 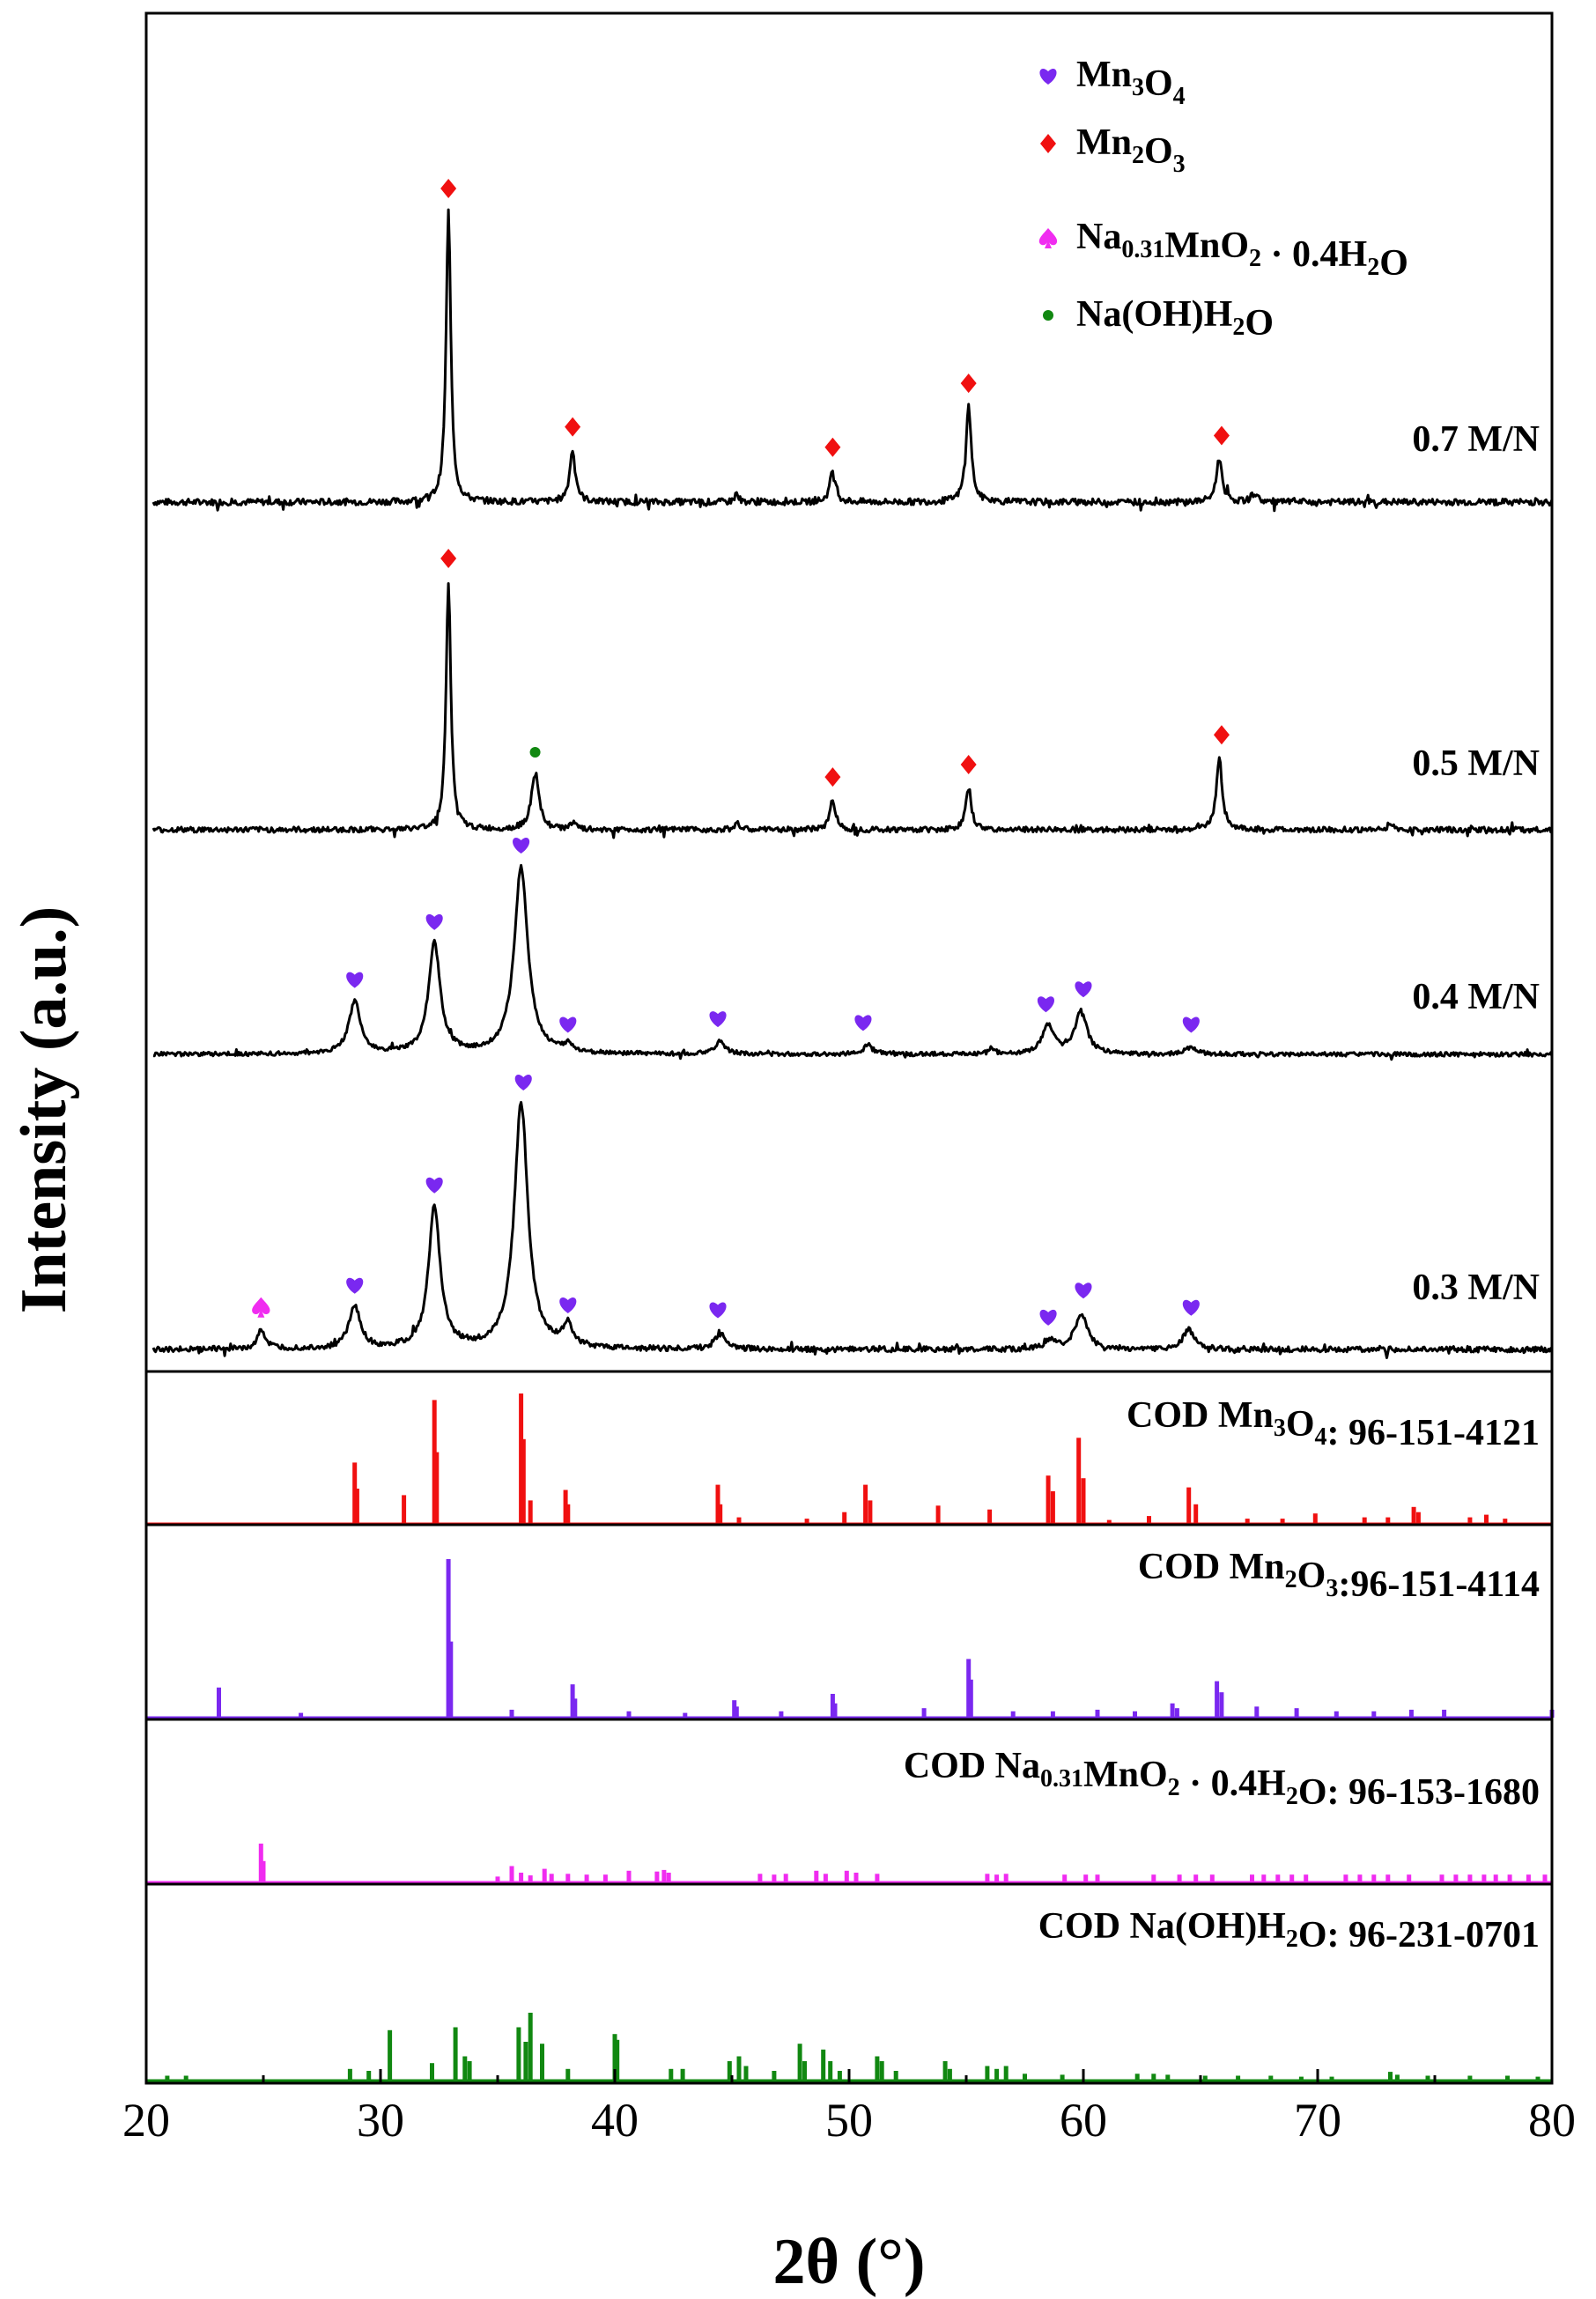 What do you see at coordinates (44, 1110) in the screenshot?
I see `y-axis-title: Intensity (a.u.)` at bounding box center [44, 1110].